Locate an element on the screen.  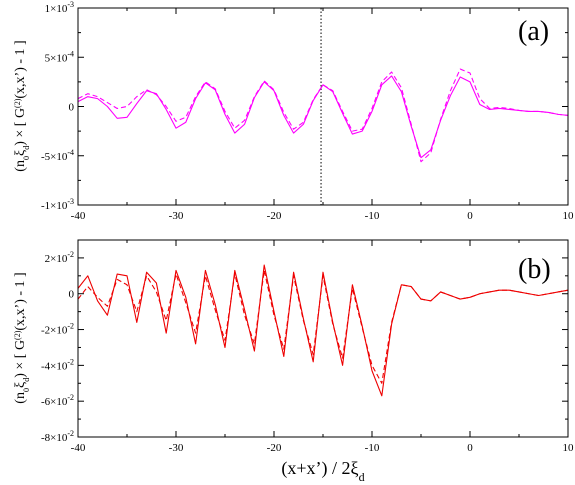
x-tick-label-b: 10 is located at coordinates (569, 448).